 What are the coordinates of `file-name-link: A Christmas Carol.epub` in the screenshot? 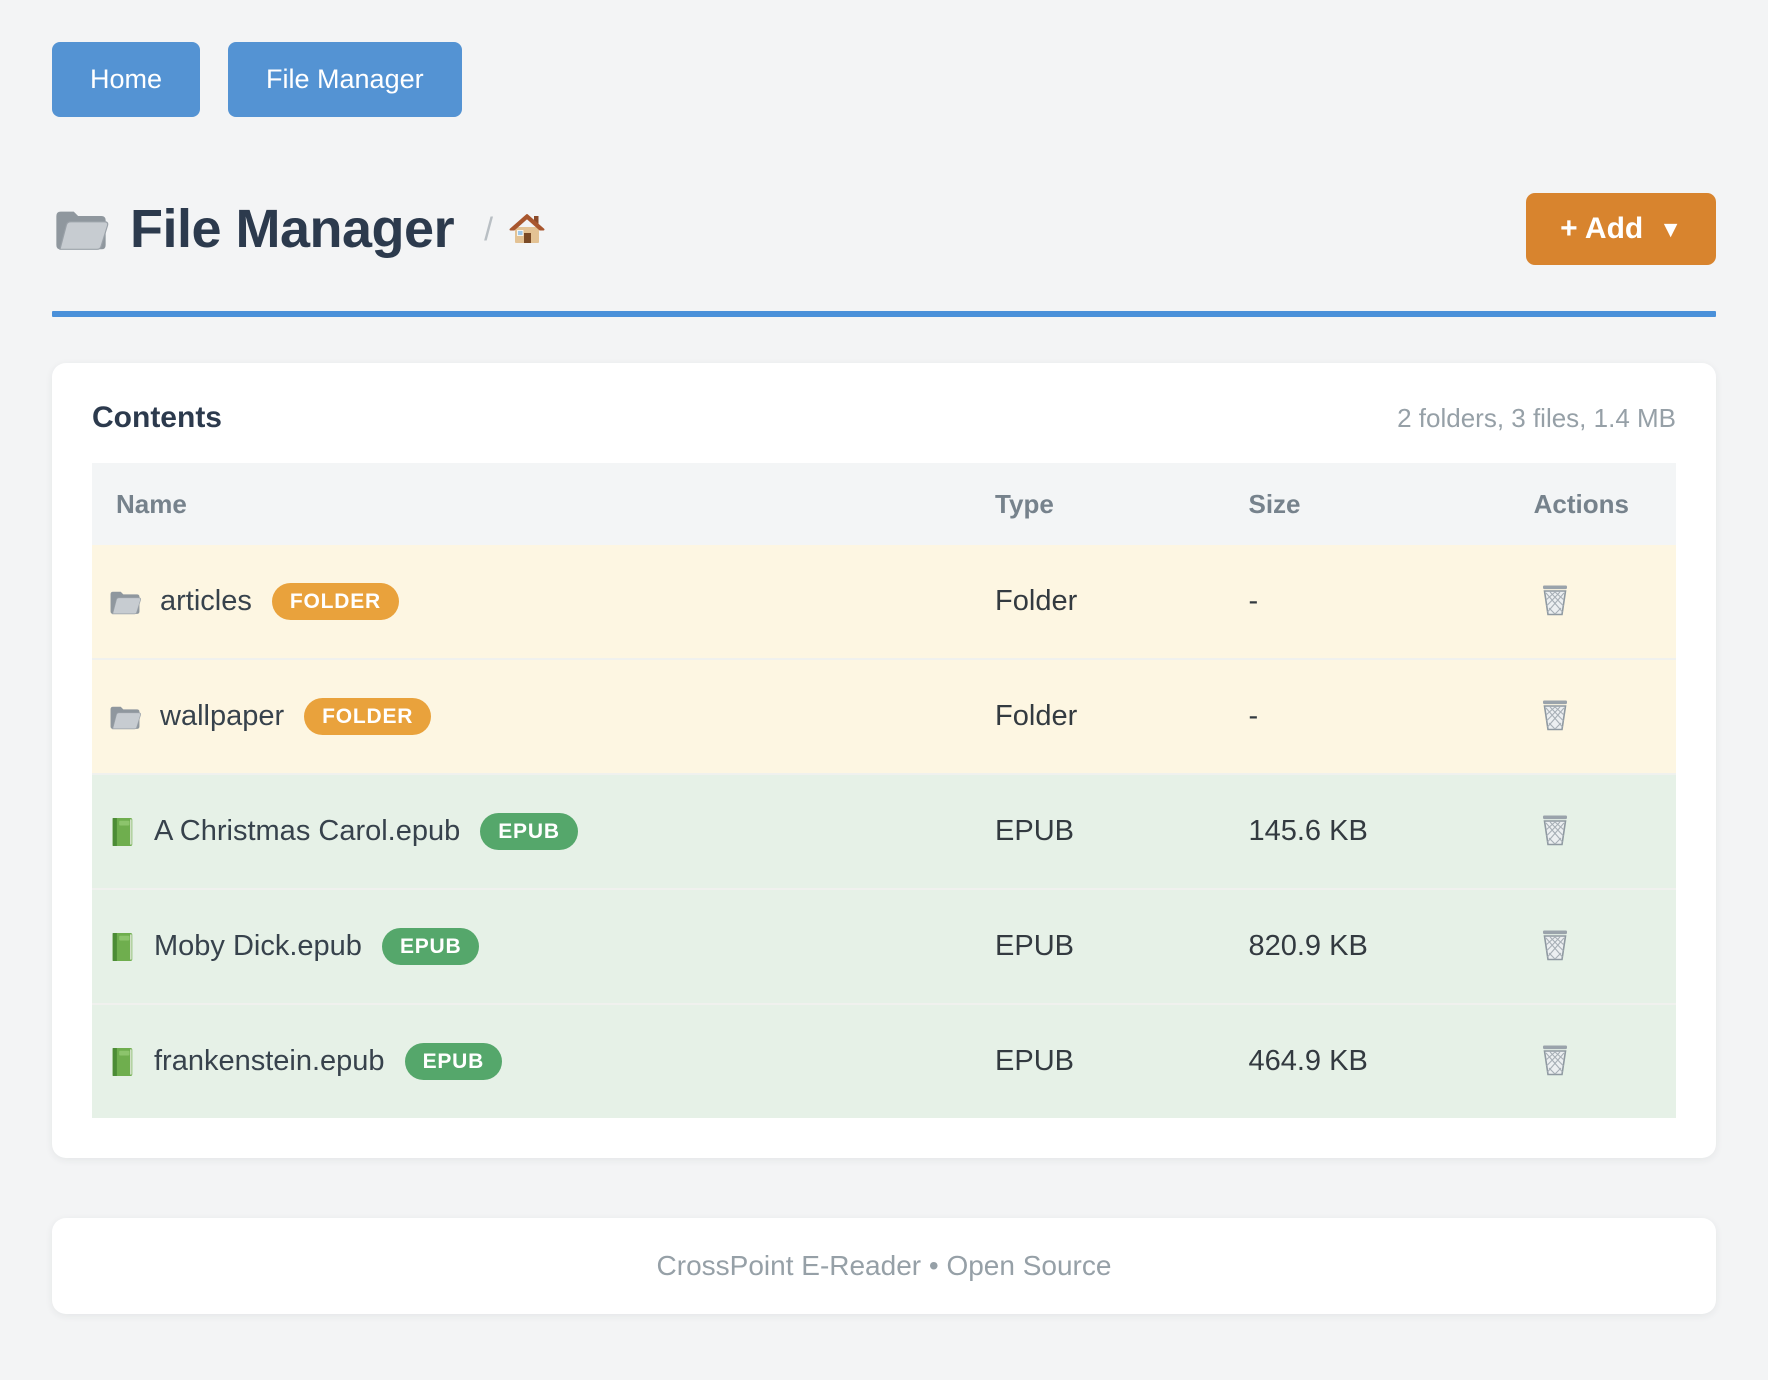 It's located at (307, 831).